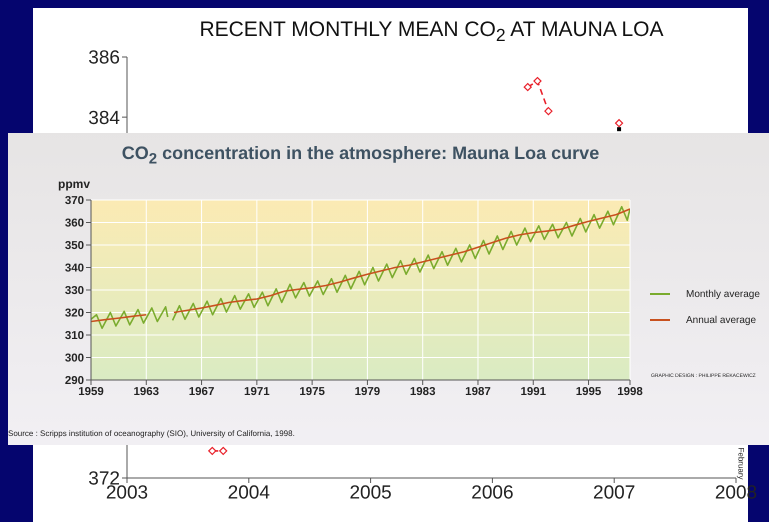  What do you see at coordinates (312, 392) in the screenshot?
I see `x-tick-label: 1975` at bounding box center [312, 392].